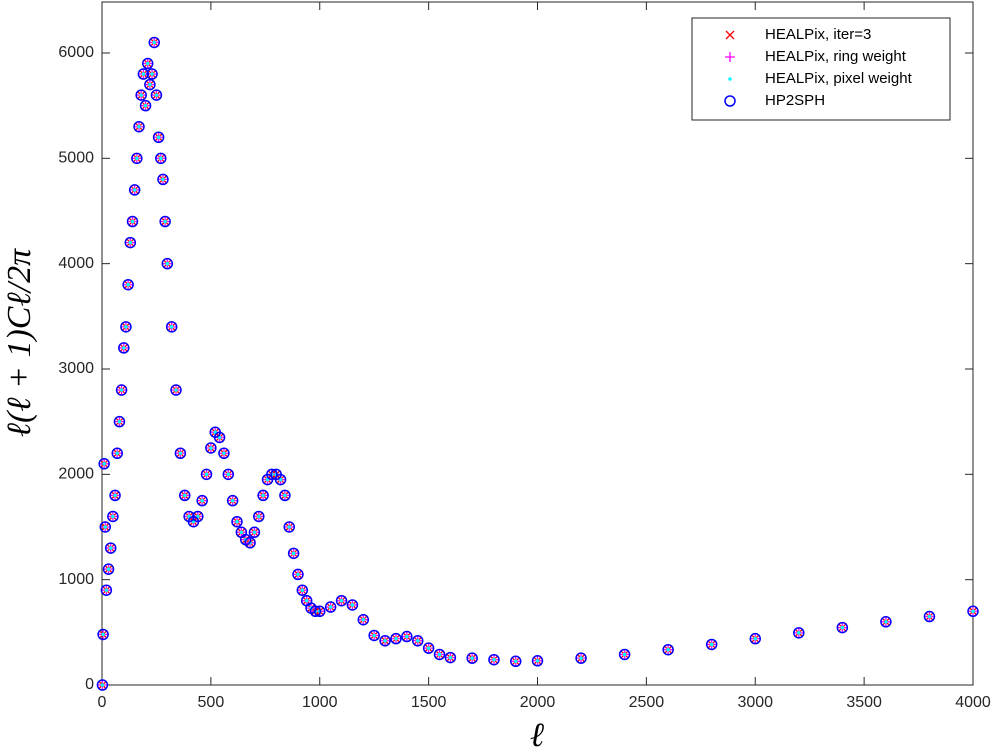 This screenshot has width=993, height=755. I want to click on x-tick-label: 3000, so click(755, 702).